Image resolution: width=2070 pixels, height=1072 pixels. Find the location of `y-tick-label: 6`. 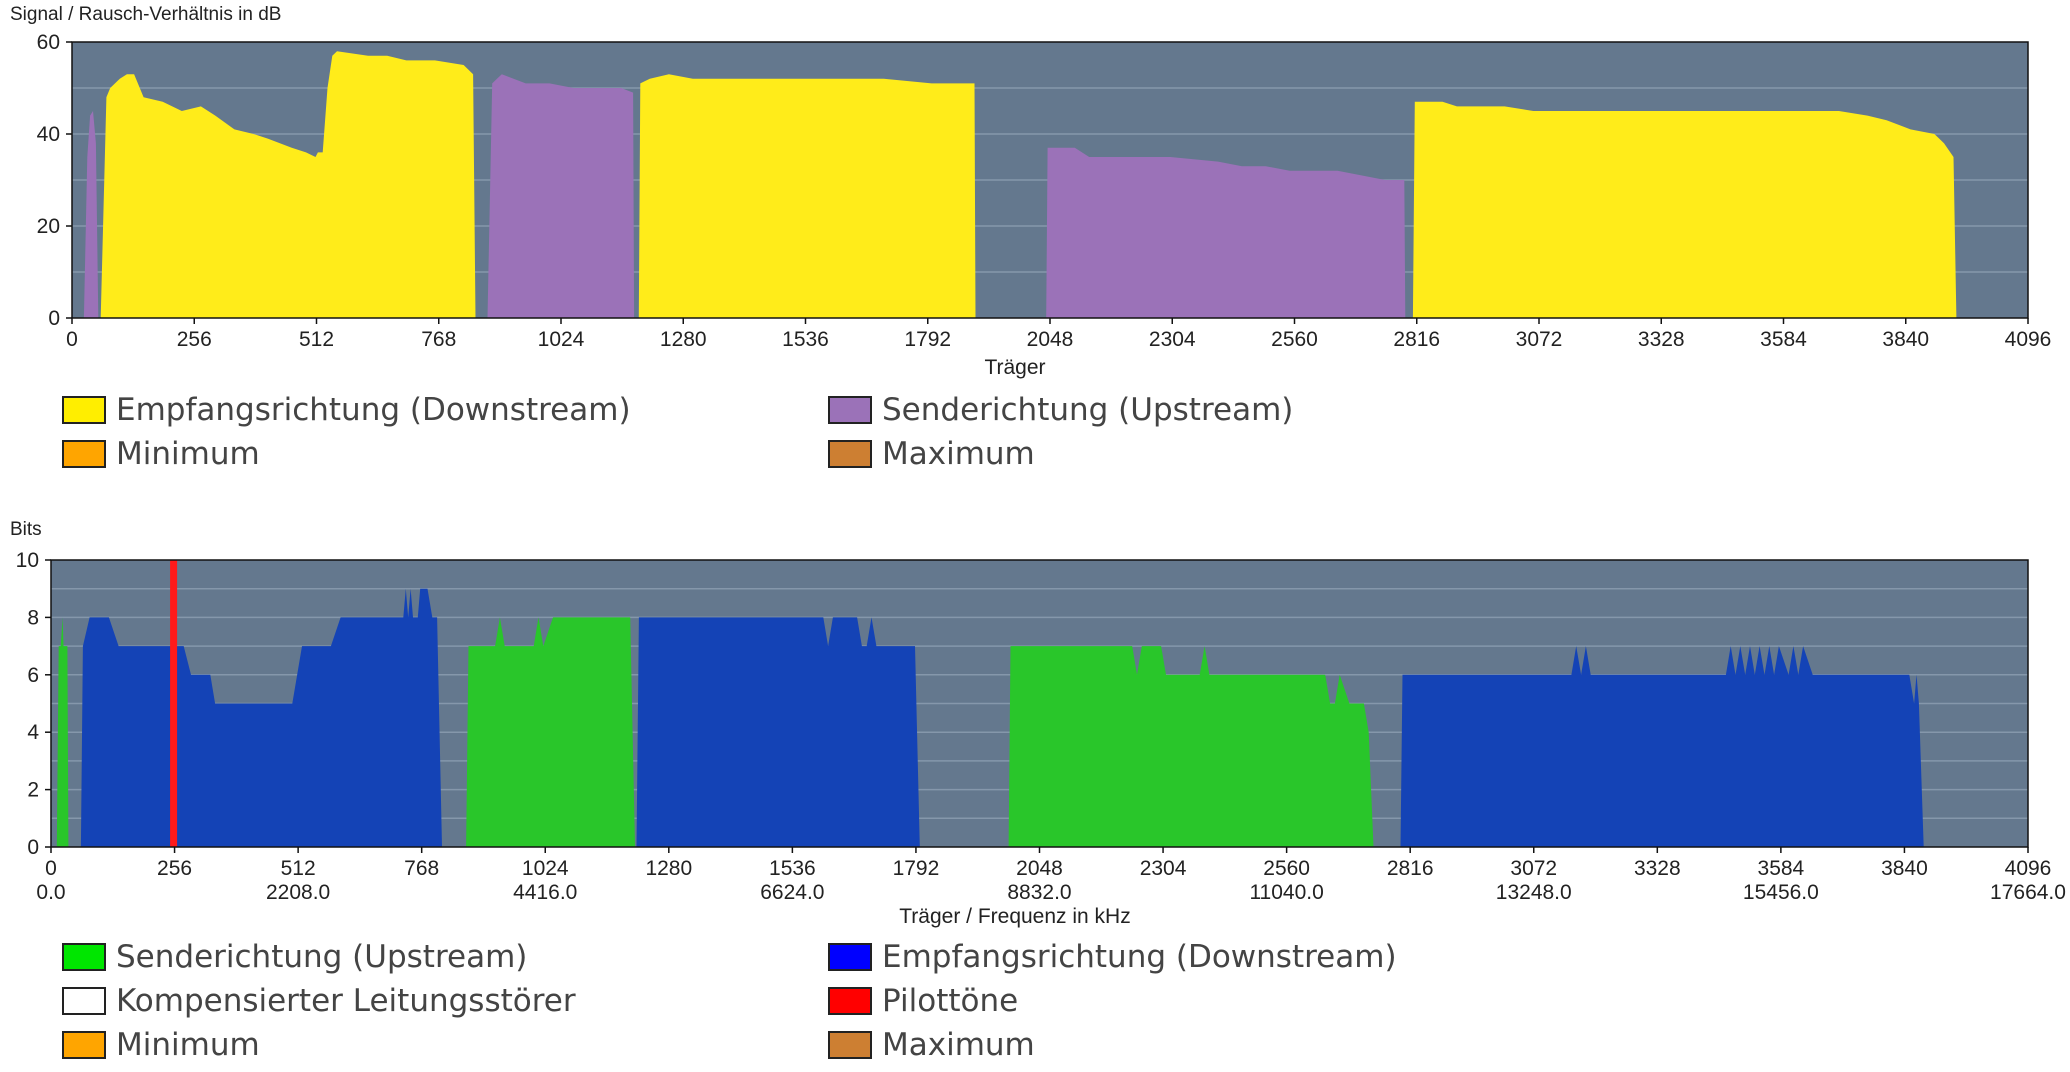

y-tick-label: 6 is located at coordinates (33, 675).